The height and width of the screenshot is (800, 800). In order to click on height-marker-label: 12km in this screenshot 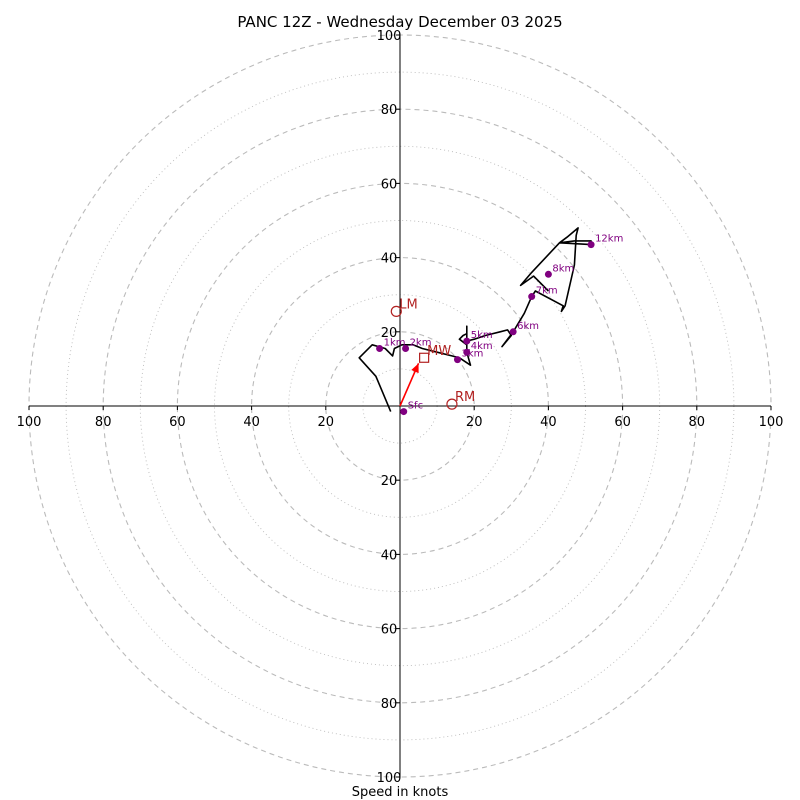, I will do `click(609, 239)`.